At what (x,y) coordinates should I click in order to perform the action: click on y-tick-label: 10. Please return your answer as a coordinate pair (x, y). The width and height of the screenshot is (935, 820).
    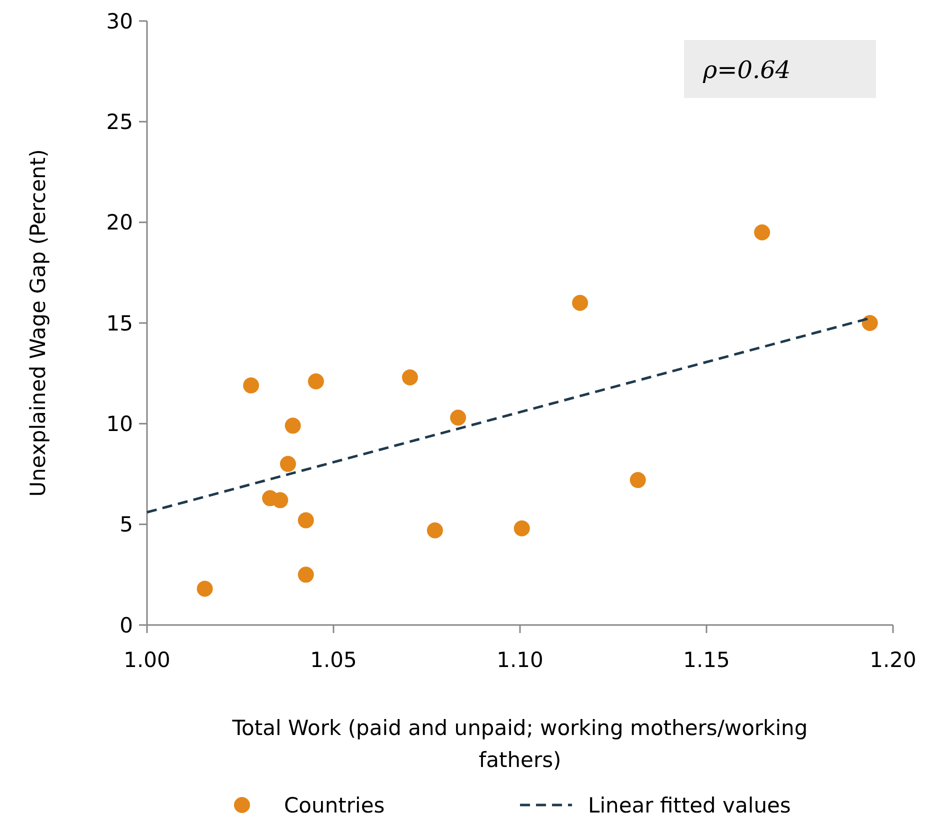
    Looking at the image, I should click on (119, 424).